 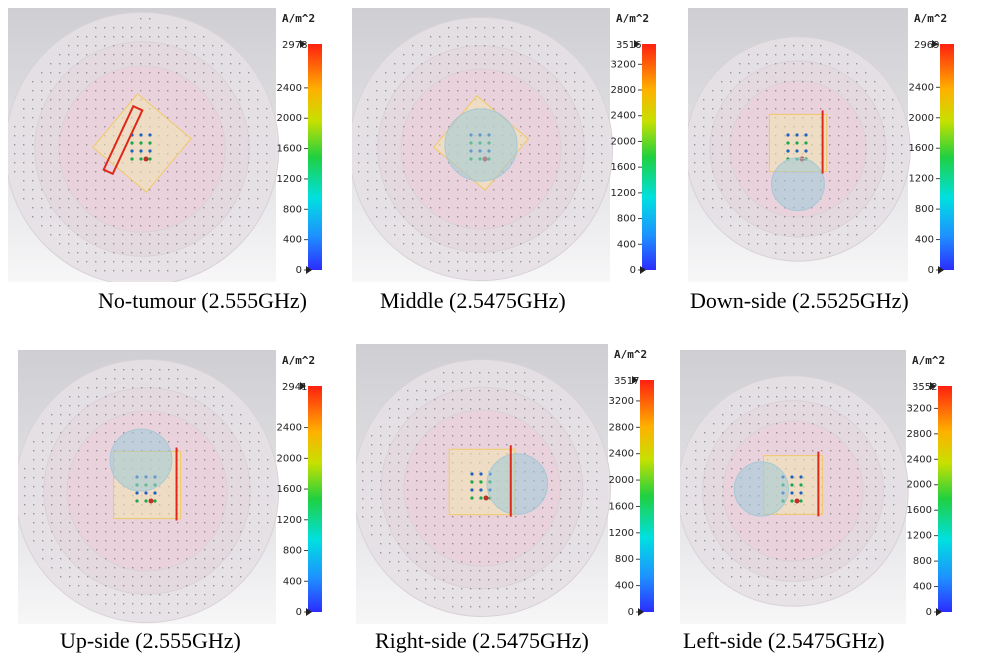 I want to click on panel-caption: Left-side (2.5475GHz), so click(x=784, y=640).